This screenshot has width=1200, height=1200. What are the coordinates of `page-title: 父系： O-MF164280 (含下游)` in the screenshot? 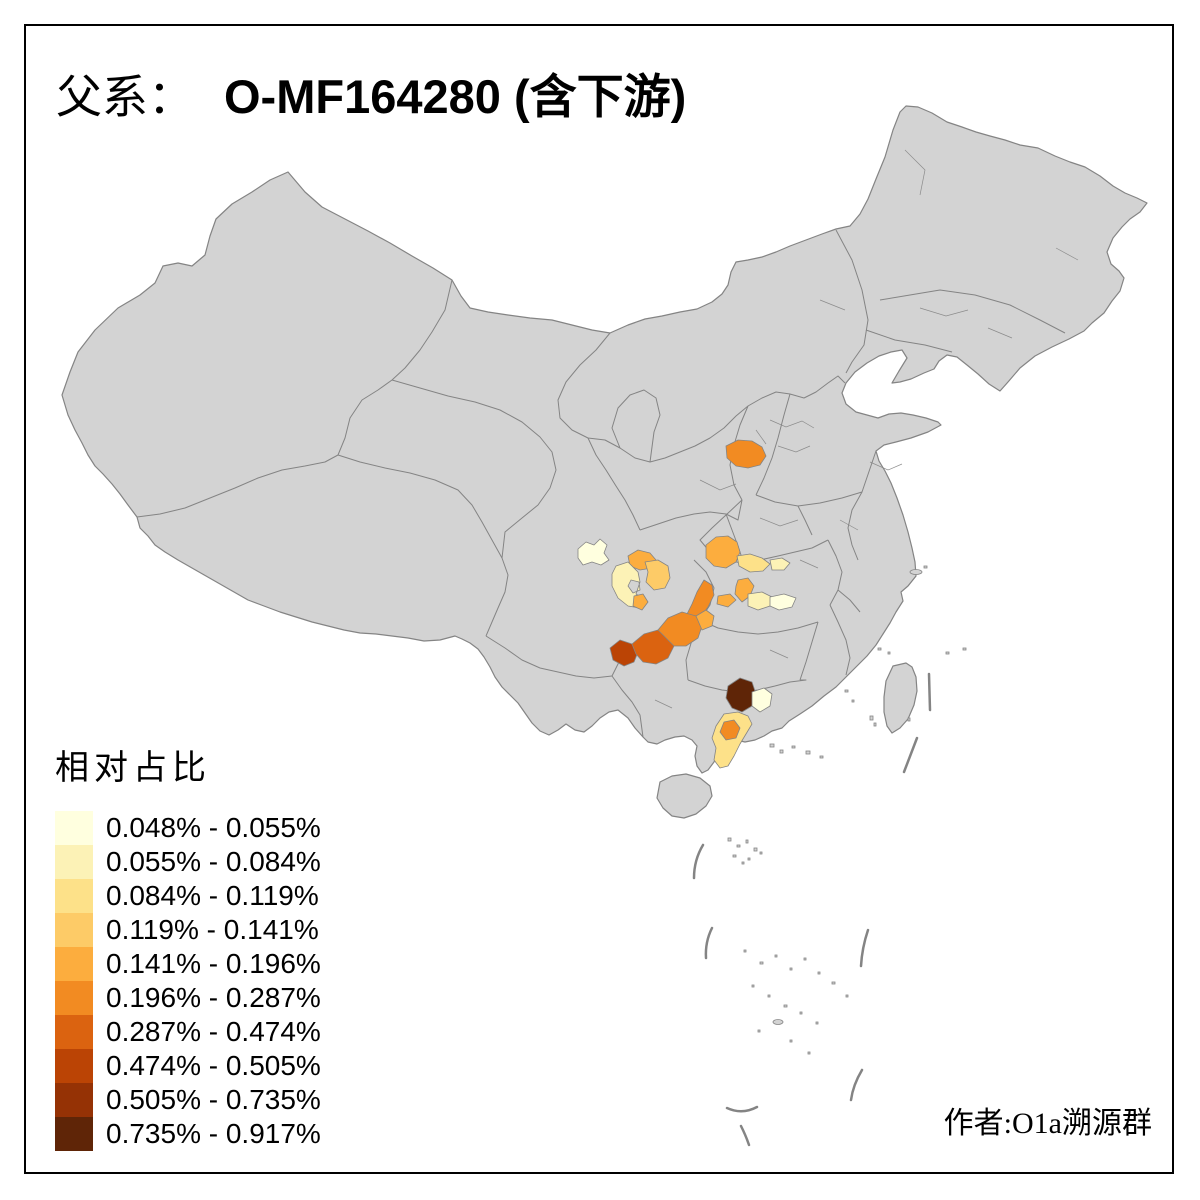 It's located at (371, 92).